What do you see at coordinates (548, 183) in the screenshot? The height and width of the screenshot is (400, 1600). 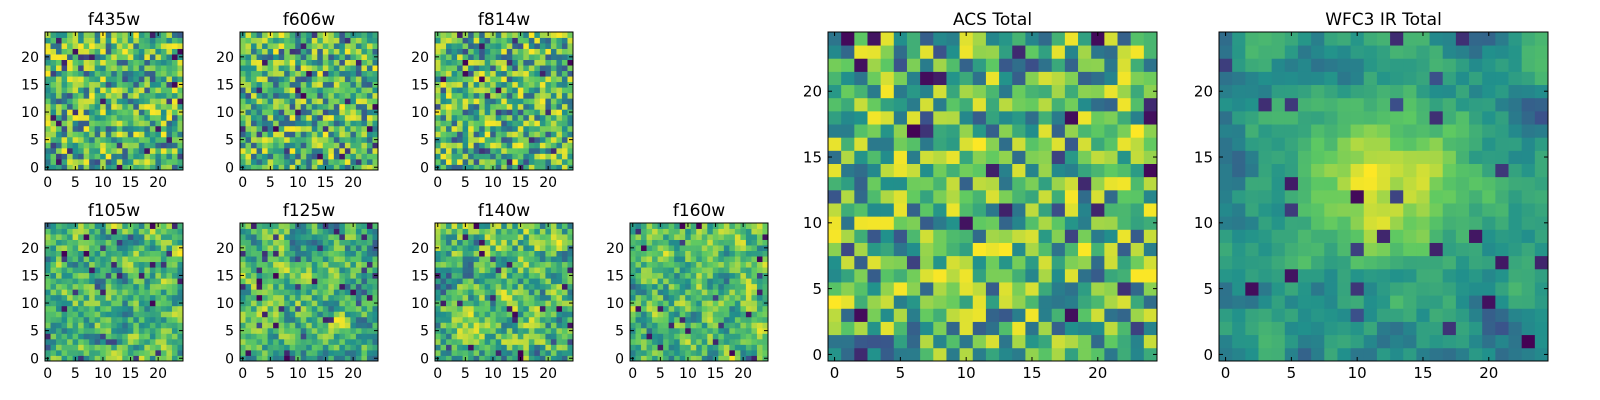 I see `x-tick-label: 20` at bounding box center [548, 183].